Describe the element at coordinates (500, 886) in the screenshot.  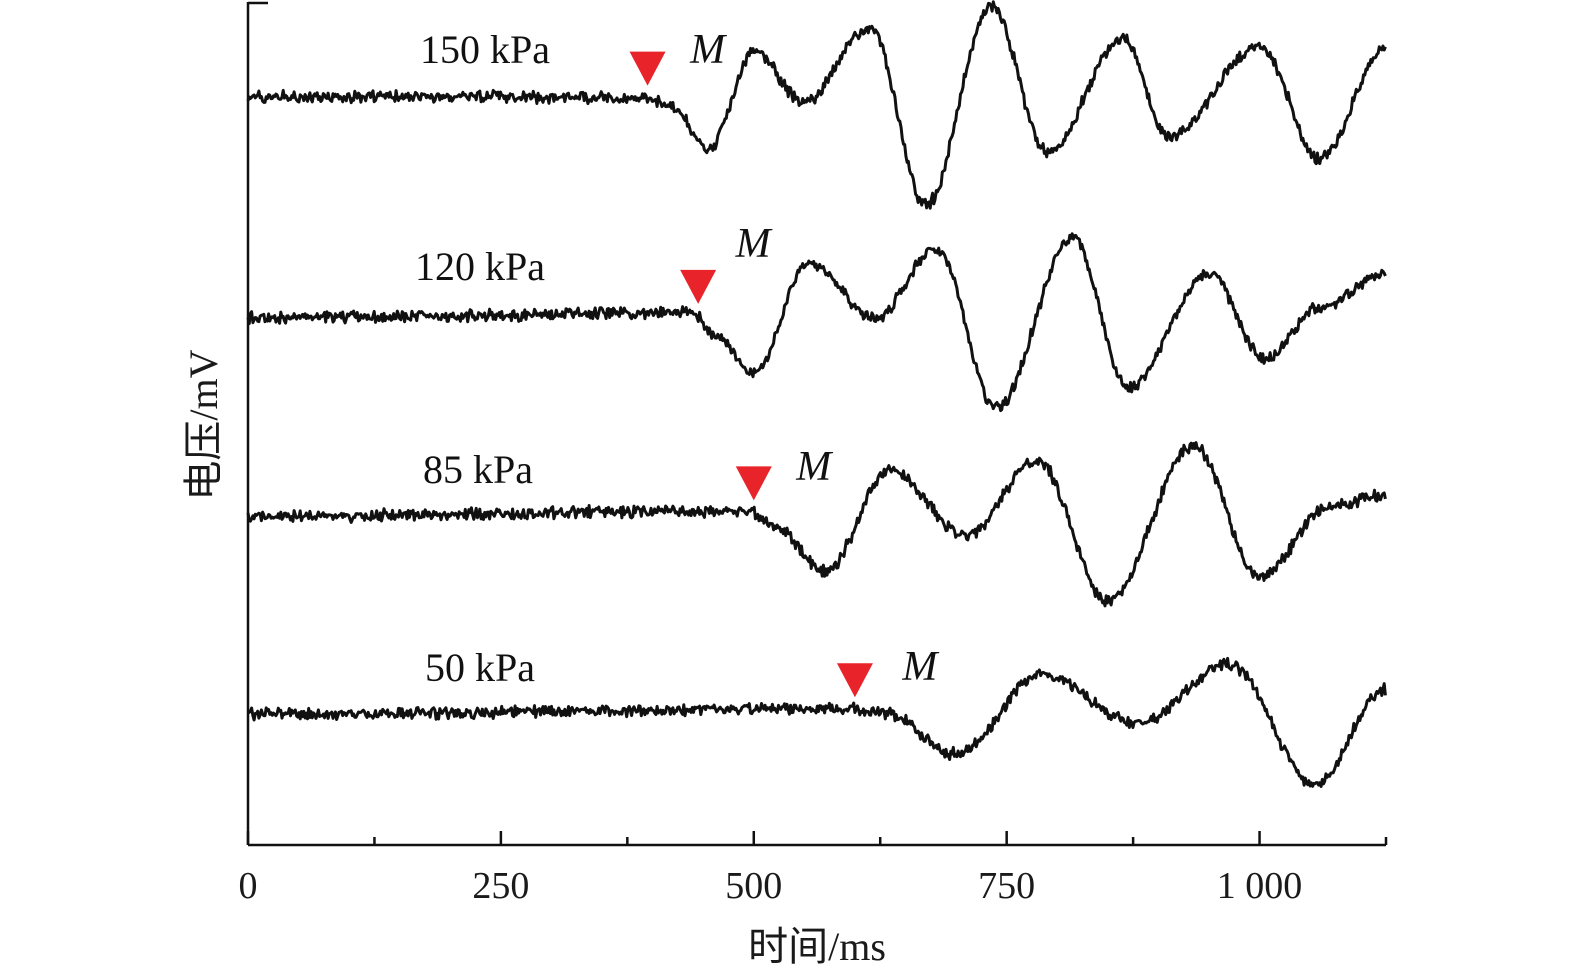
I see `x-tick-label: 250` at that location.